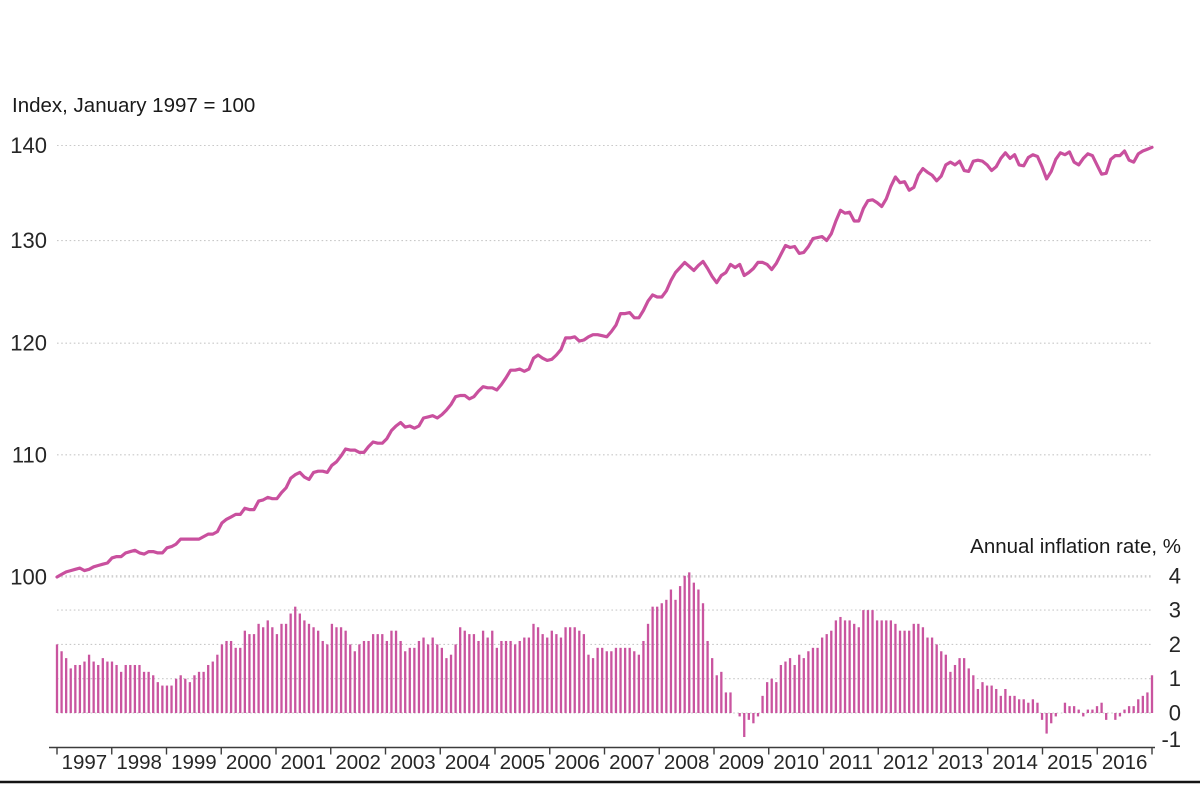  I want to click on index-axis-title: Index, January 1997 = 100, so click(133, 105).